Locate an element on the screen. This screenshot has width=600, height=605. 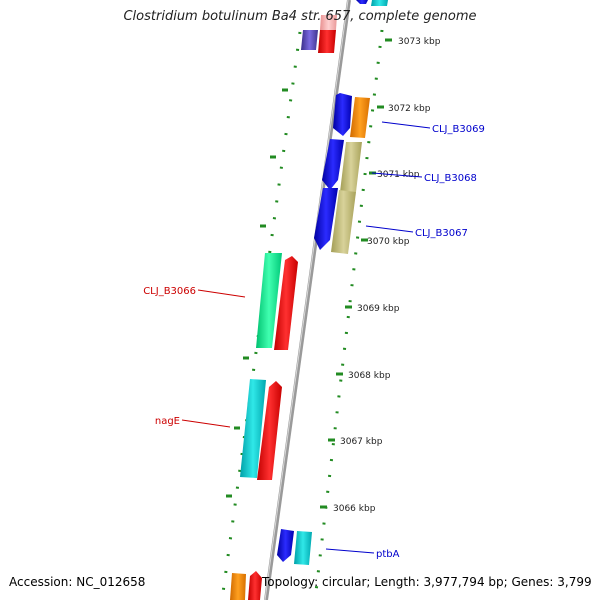
gc-skew-track-inner is located at coordinates (261, 316).